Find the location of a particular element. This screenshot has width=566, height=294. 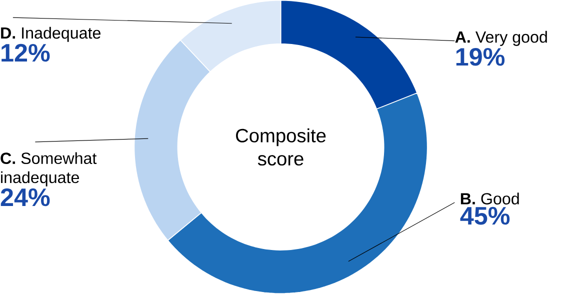

slice-label: C. Somewhat inadequate is located at coordinates (48, 169).